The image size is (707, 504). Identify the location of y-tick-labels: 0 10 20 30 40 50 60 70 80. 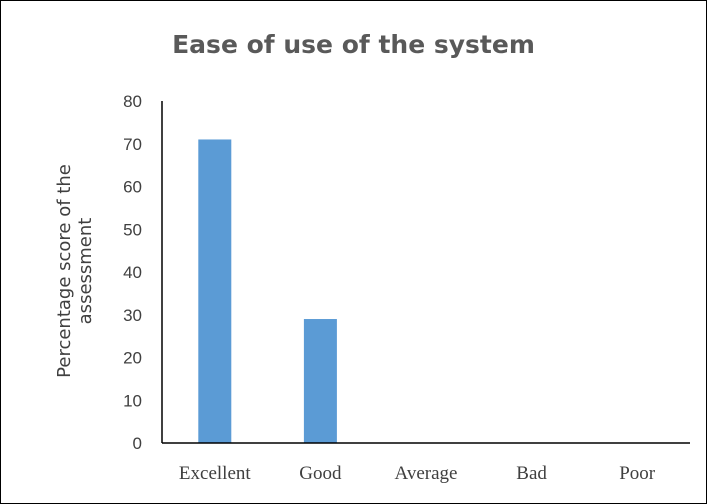
(132, 272).